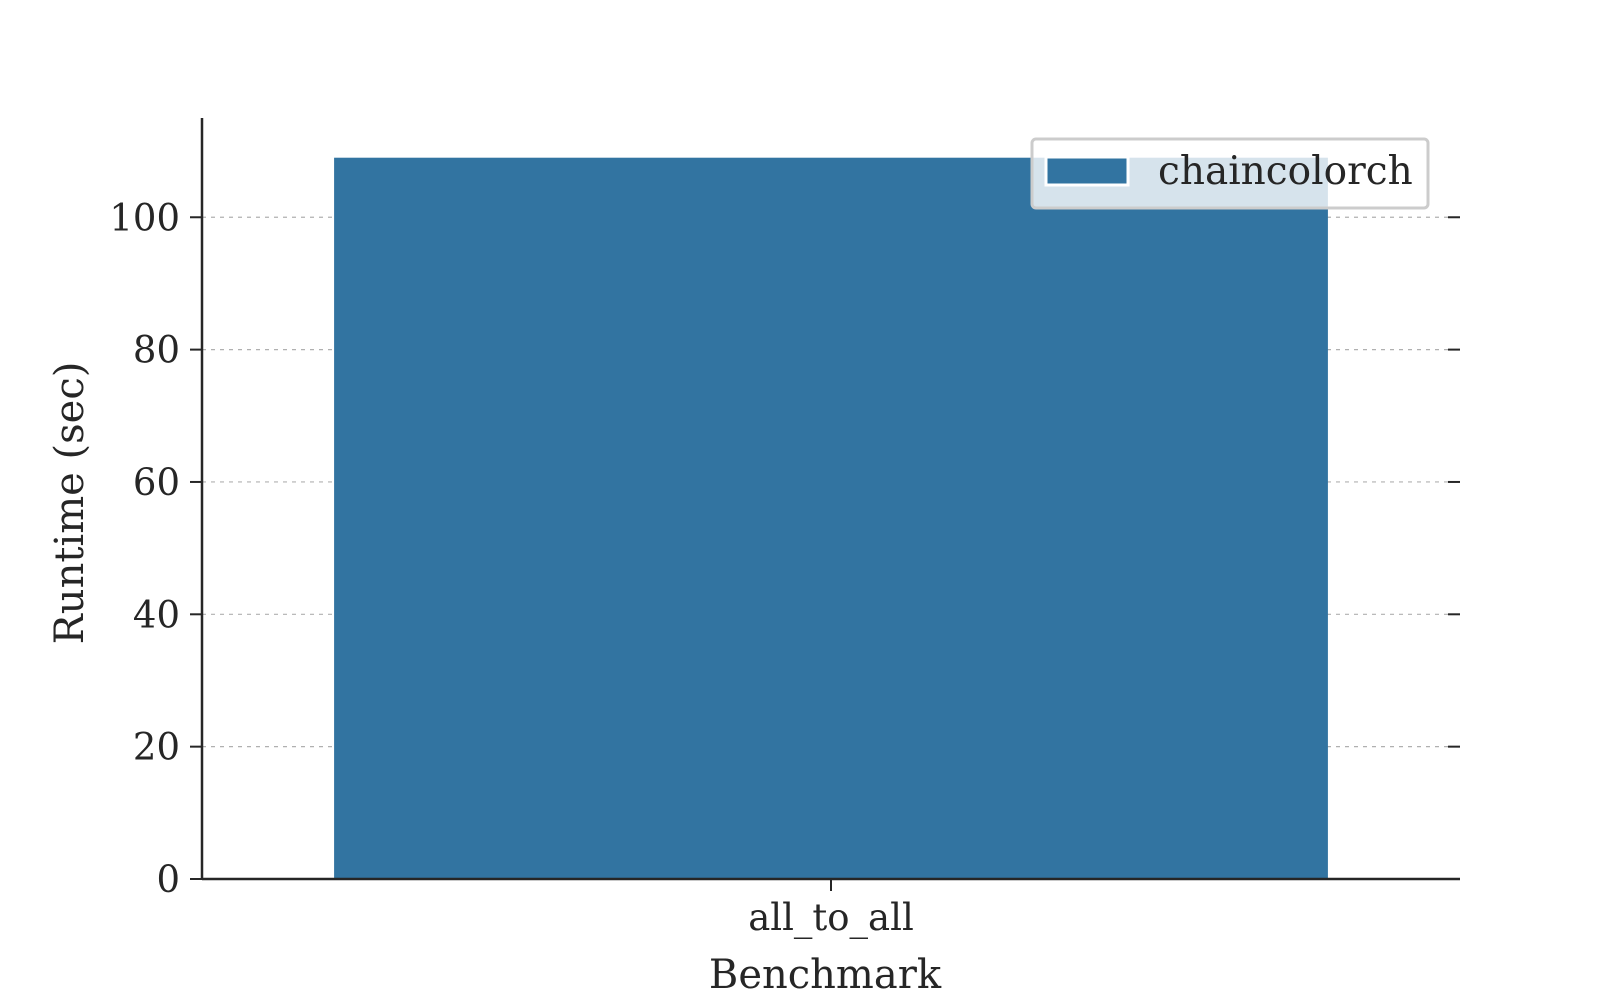  Describe the element at coordinates (156, 482) in the screenshot. I see `y-tick-label: 60` at that location.